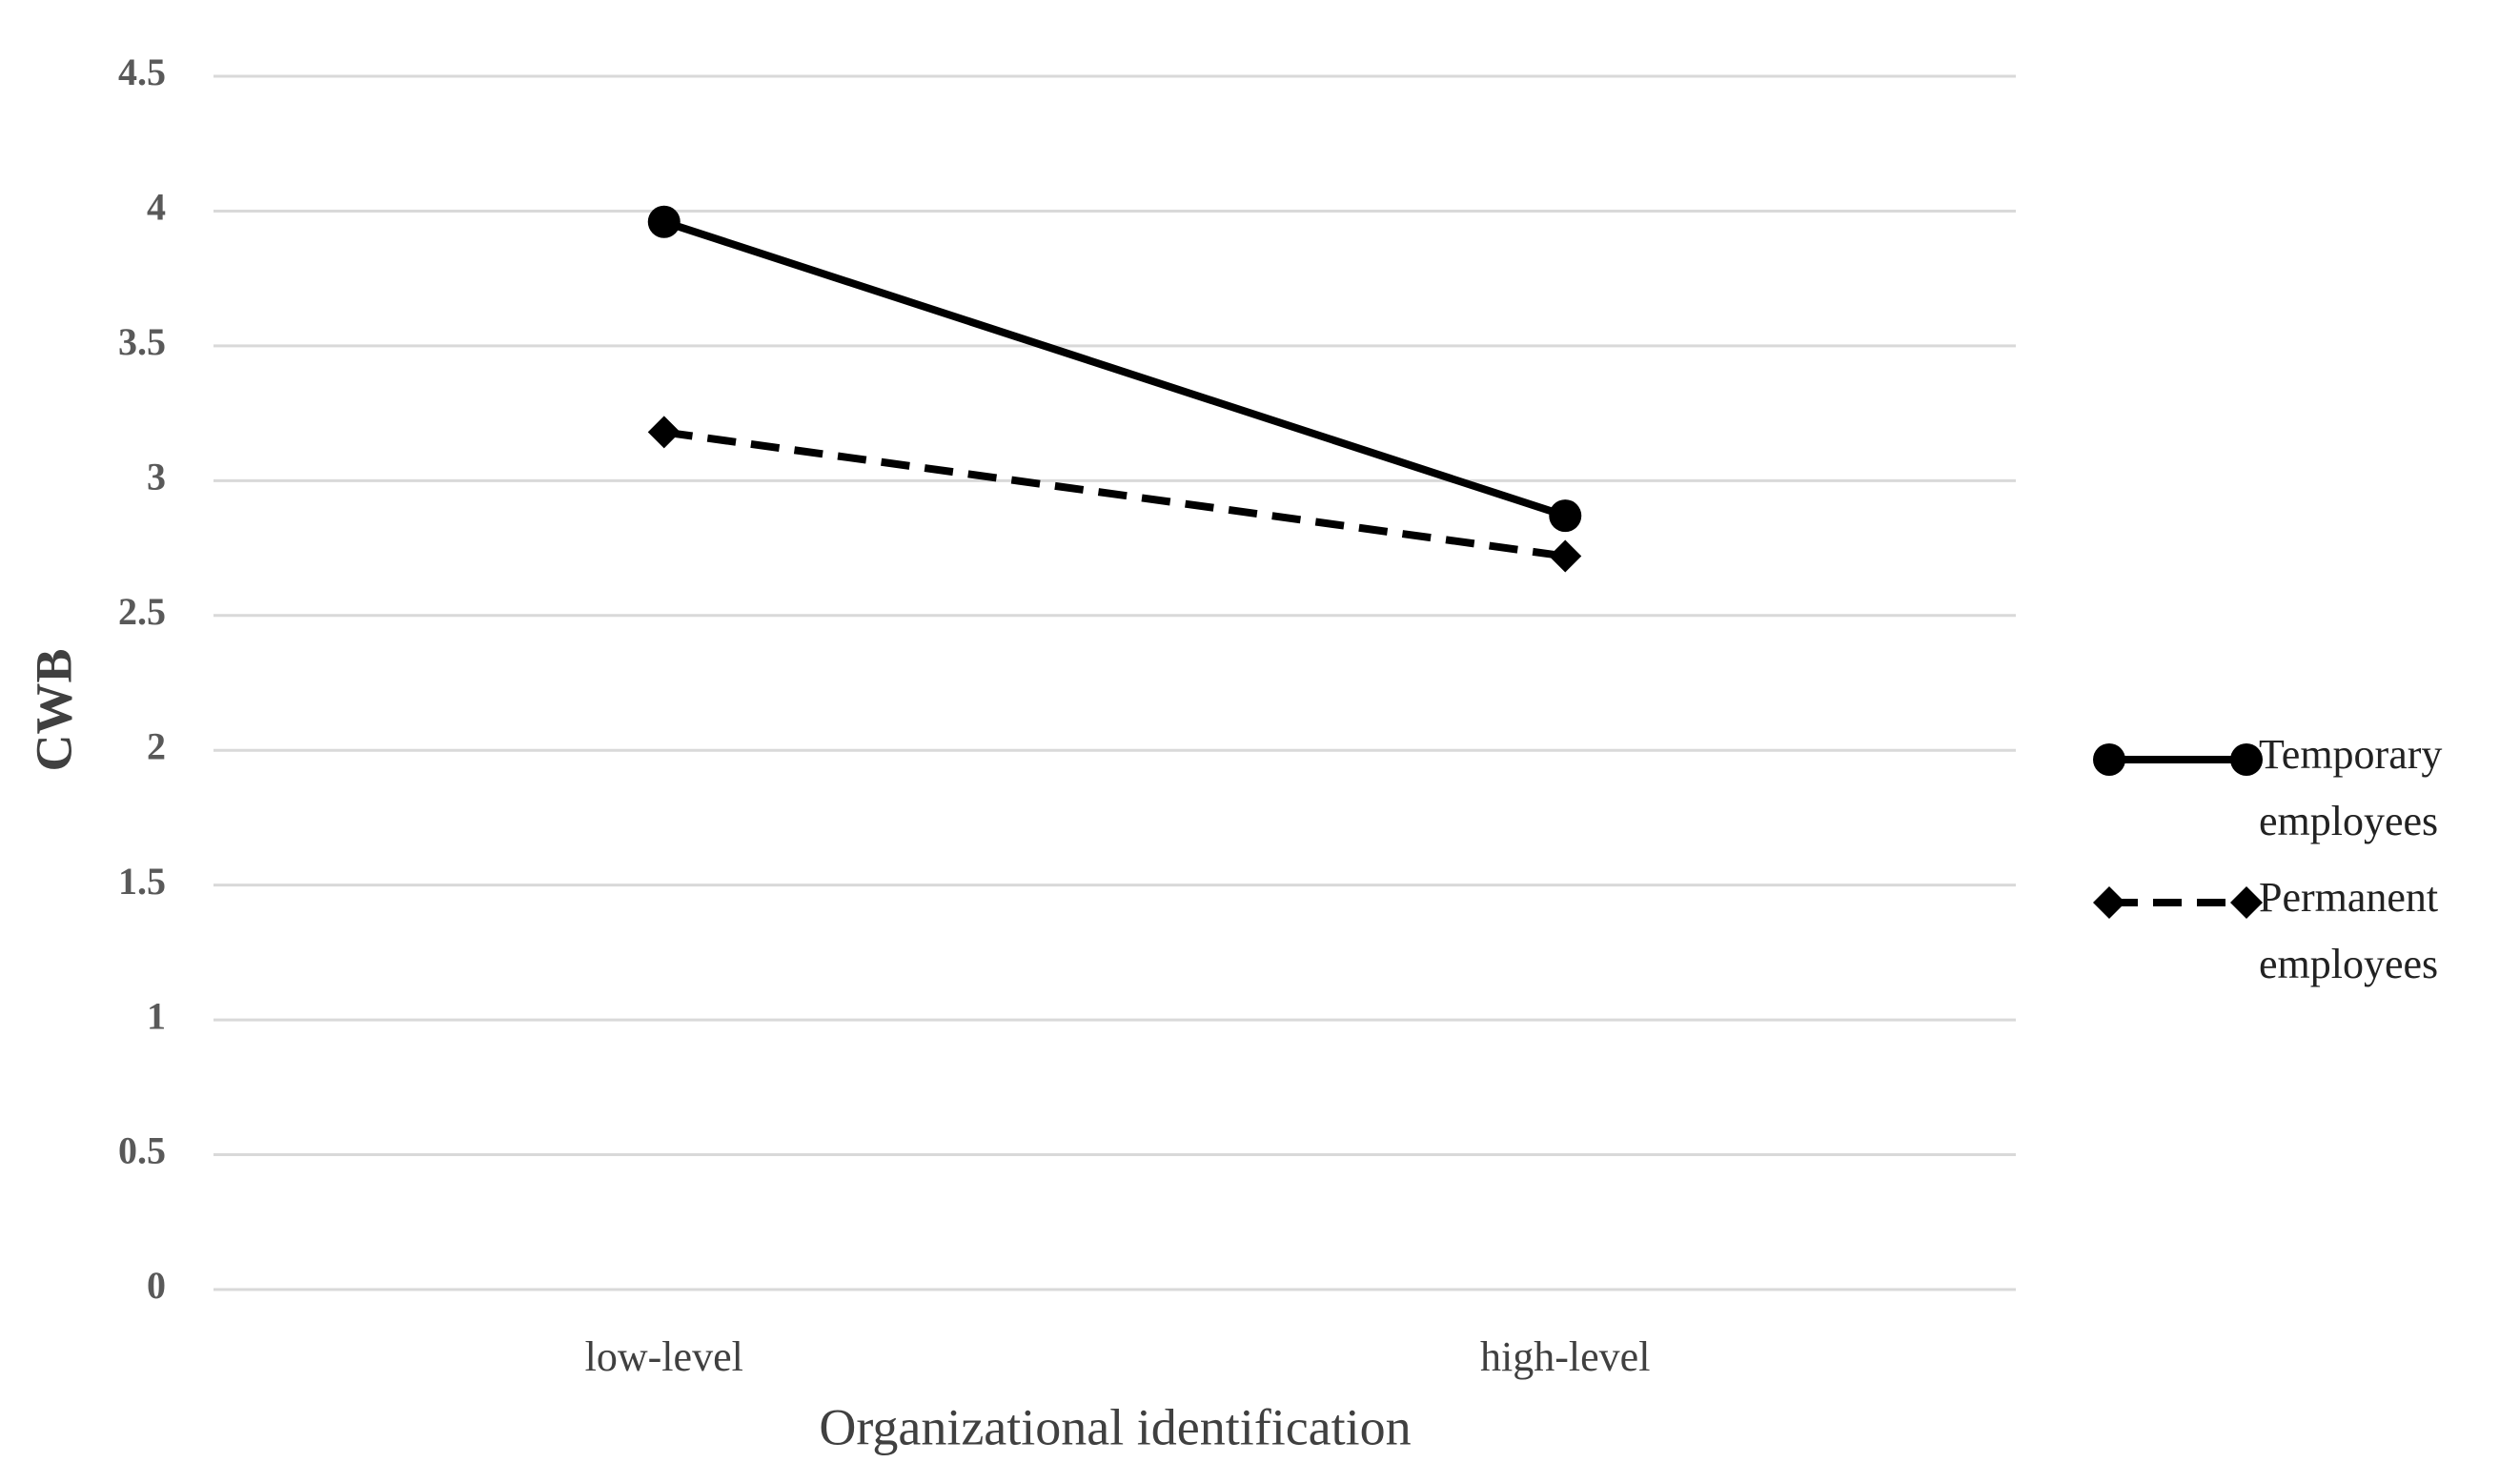 The height and width of the screenshot is (1483, 2520). I want to click on y-tick-label: 3.5, so click(142, 341).